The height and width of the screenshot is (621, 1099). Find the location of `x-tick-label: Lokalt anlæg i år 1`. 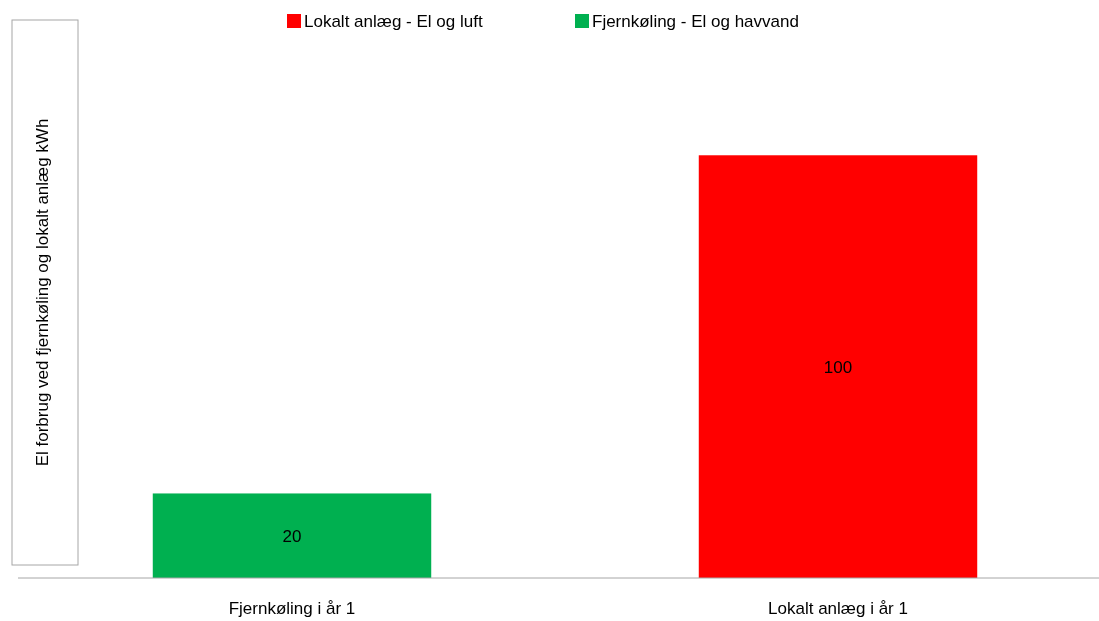

x-tick-label: Lokalt anlæg i år 1 is located at coordinates (838, 608).